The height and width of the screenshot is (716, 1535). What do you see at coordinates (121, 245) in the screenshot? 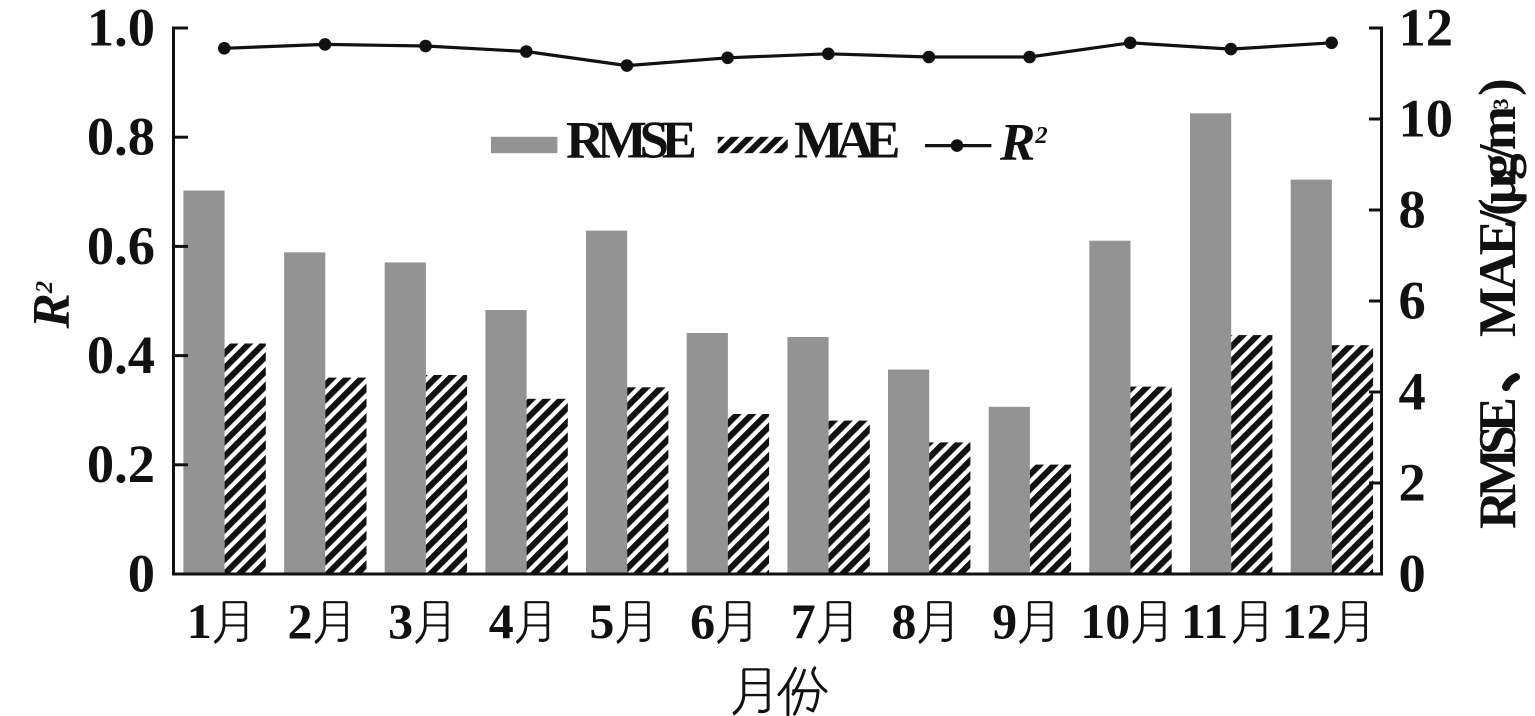
I see `svg-text: 0.6` at bounding box center [121, 245].